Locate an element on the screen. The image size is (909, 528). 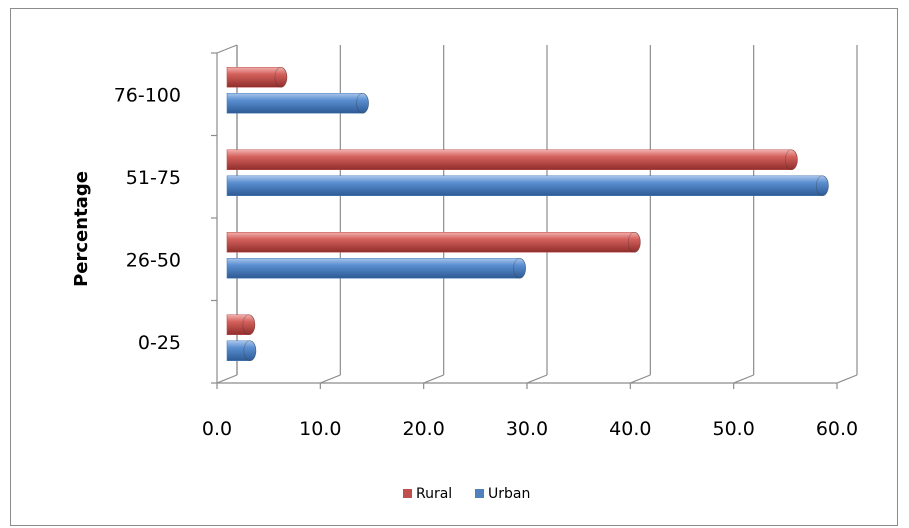
y-tick-label: 0-25 is located at coordinates (159, 343).